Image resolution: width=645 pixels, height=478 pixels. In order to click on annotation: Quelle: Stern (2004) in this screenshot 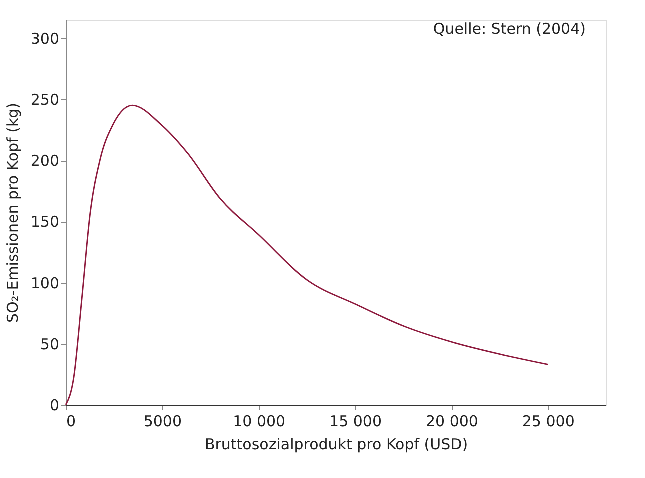, I will do `click(509, 29)`.